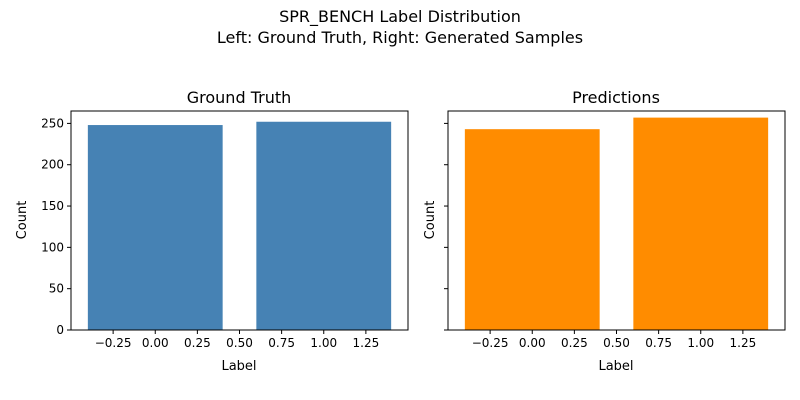 The width and height of the screenshot is (800, 400). Describe the element at coordinates (658, 343) in the screenshot. I see `predictions-xtick-label-4: 0.75` at that location.